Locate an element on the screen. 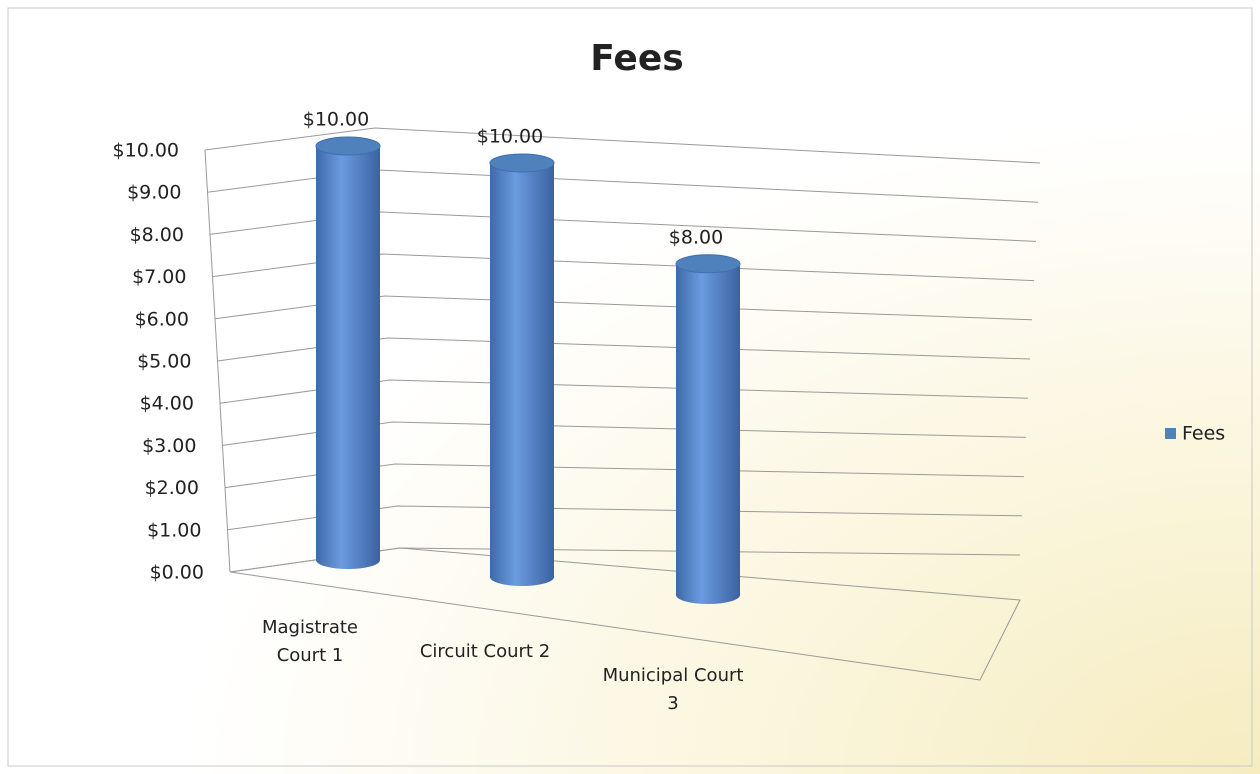  y-tick-label: $6.00 is located at coordinates (162, 319).